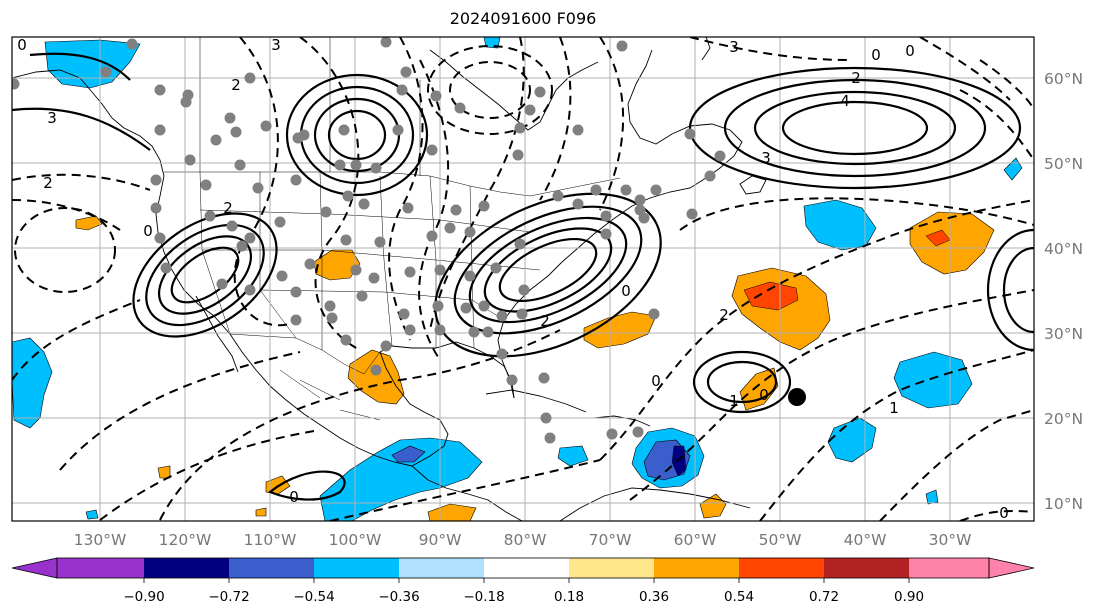 The image size is (1105, 615). I want to click on colorbar-tick-label: 0.90, so click(909, 597).